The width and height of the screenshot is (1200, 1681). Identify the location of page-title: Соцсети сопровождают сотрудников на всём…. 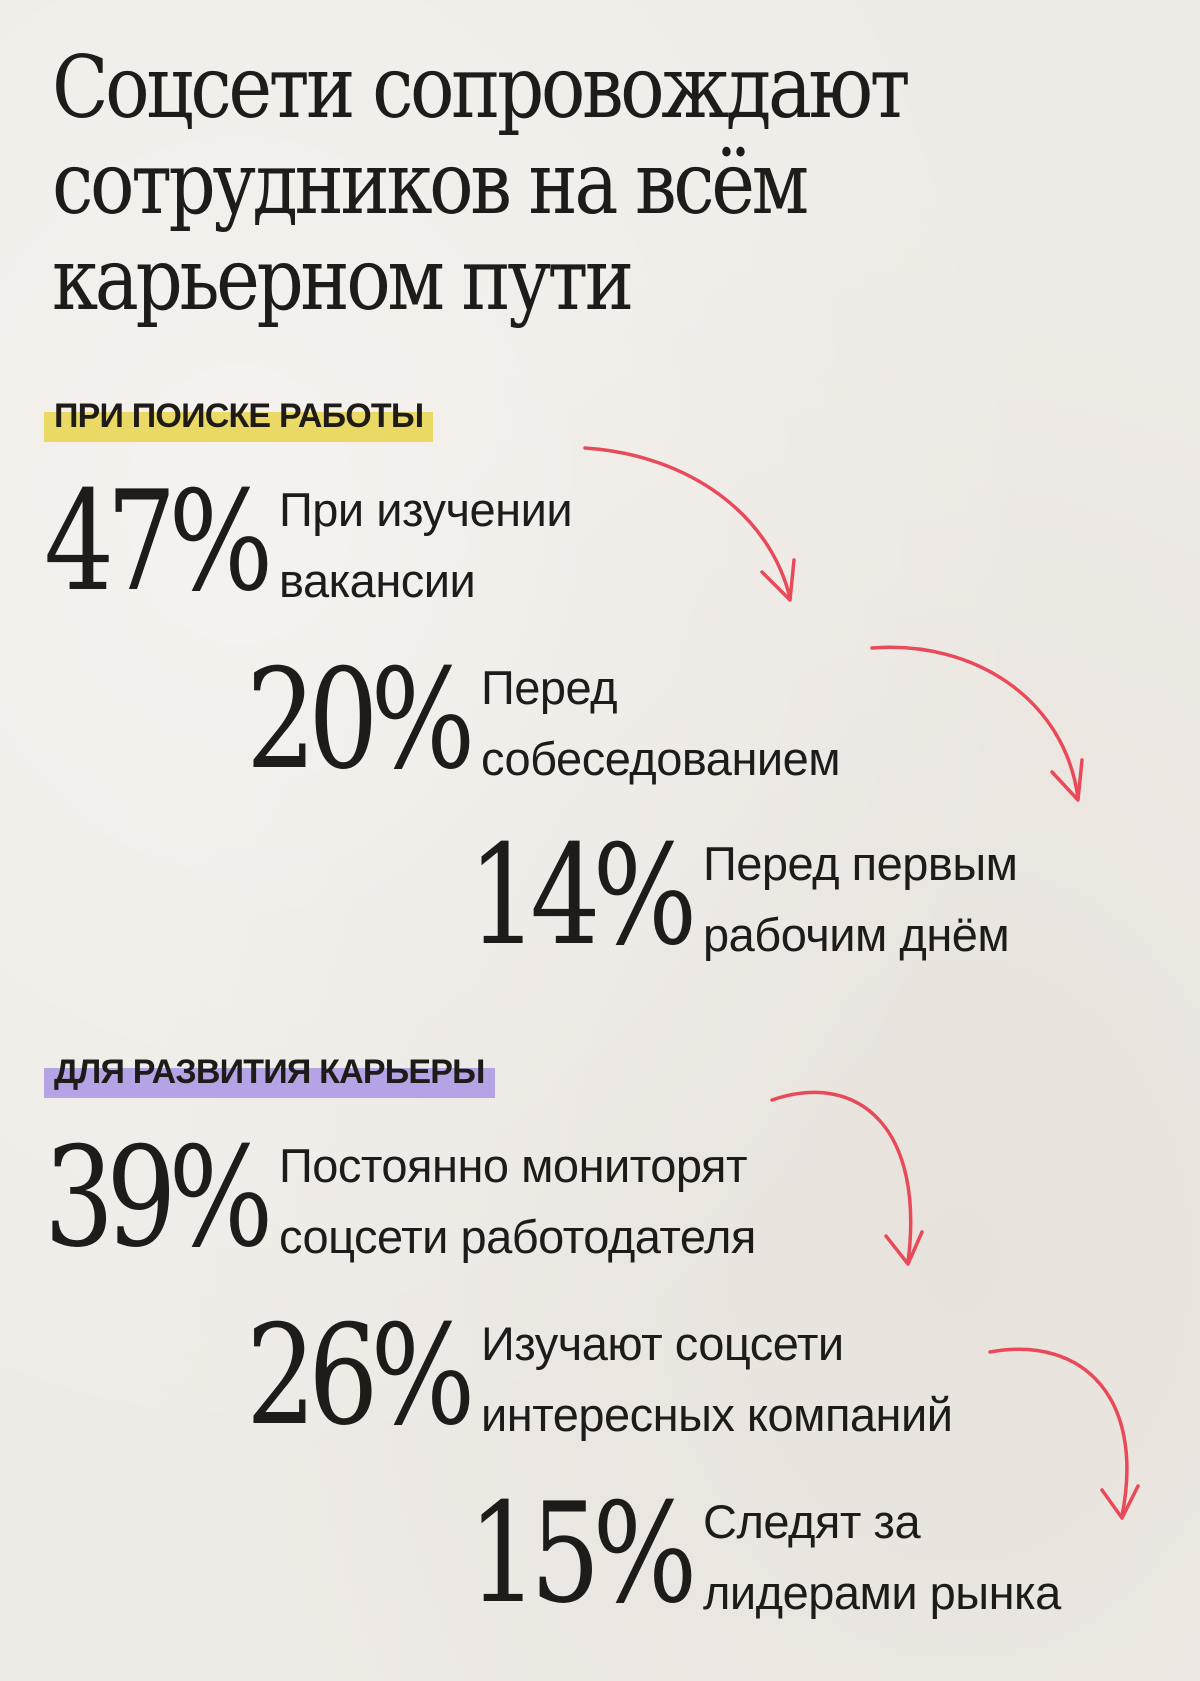
(525, 184).